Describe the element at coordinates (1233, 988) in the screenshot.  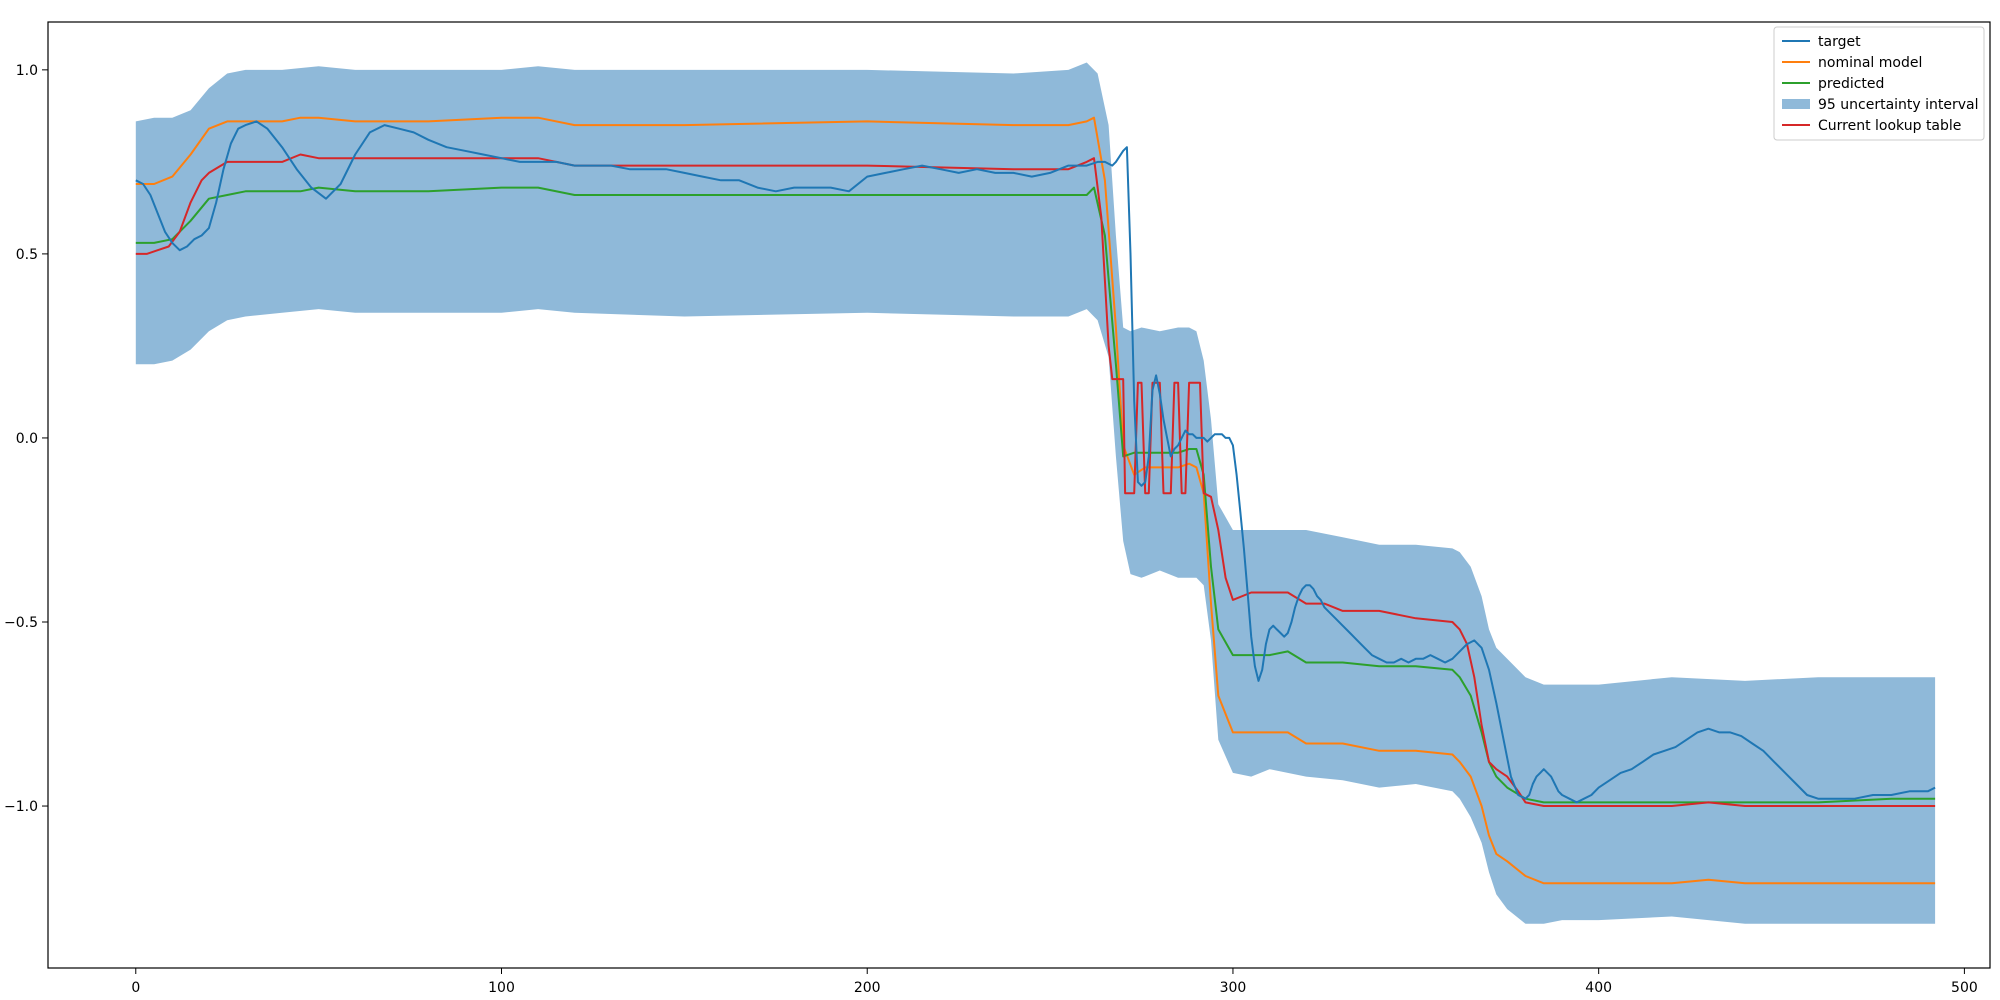
I see `x-tick-label: 300` at that location.